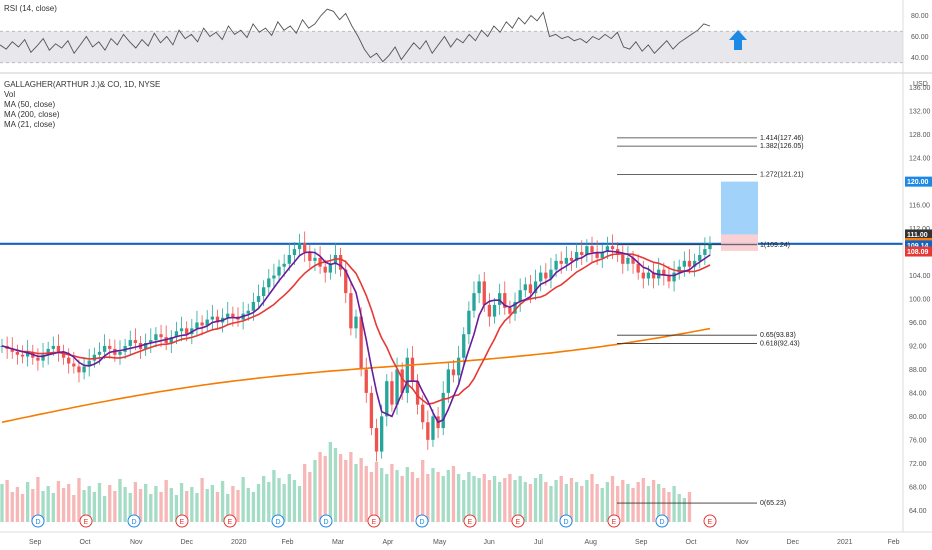 Image resolution: width=932 pixels, height=550 pixels. What do you see at coordinates (389, 542) in the screenshot?
I see `x-axis-label-7: Apr` at bounding box center [389, 542].